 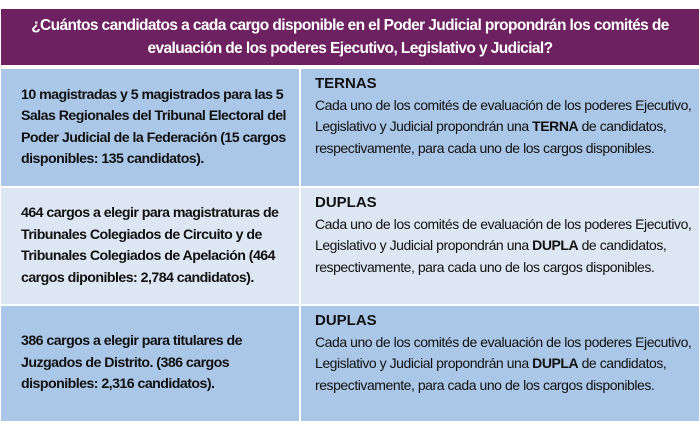 What do you see at coordinates (346, 83) in the screenshot?
I see `proposal-heading: TERNAS` at bounding box center [346, 83].